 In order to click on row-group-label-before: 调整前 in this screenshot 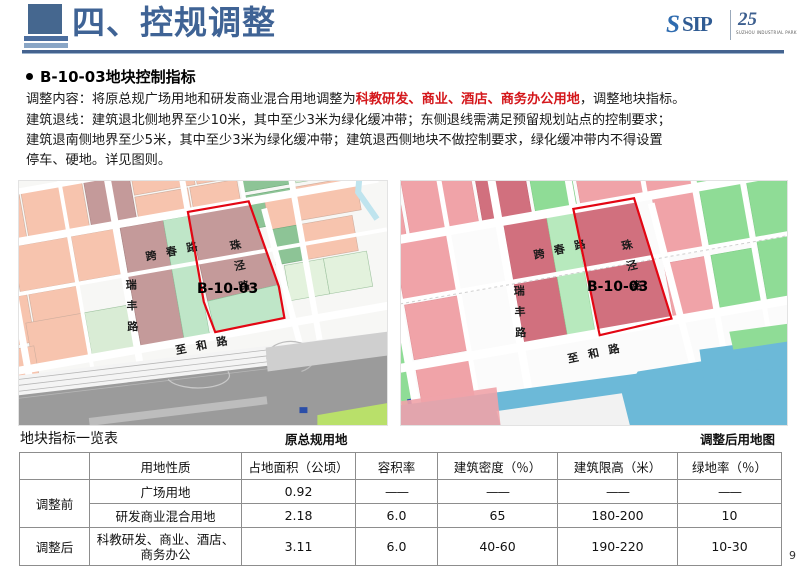, I will do `click(54, 503)`.